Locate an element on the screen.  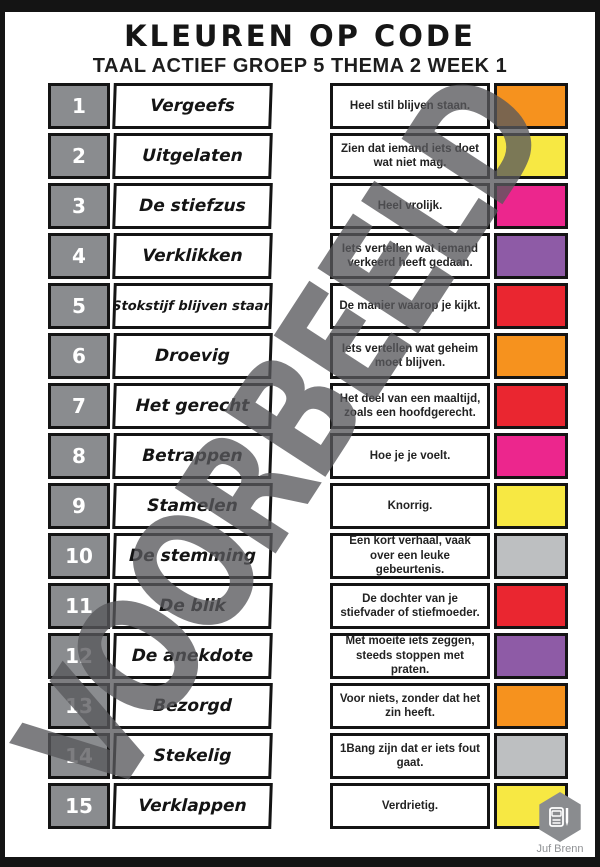
row-number: 11 is located at coordinates (79, 606).